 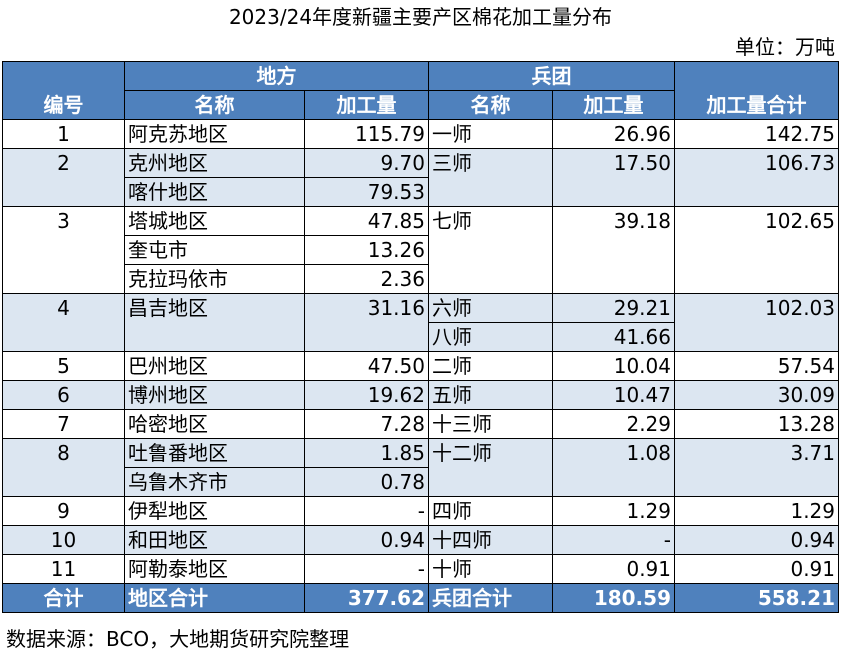 I want to click on bt-name: 二师, so click(x=490, y=366).